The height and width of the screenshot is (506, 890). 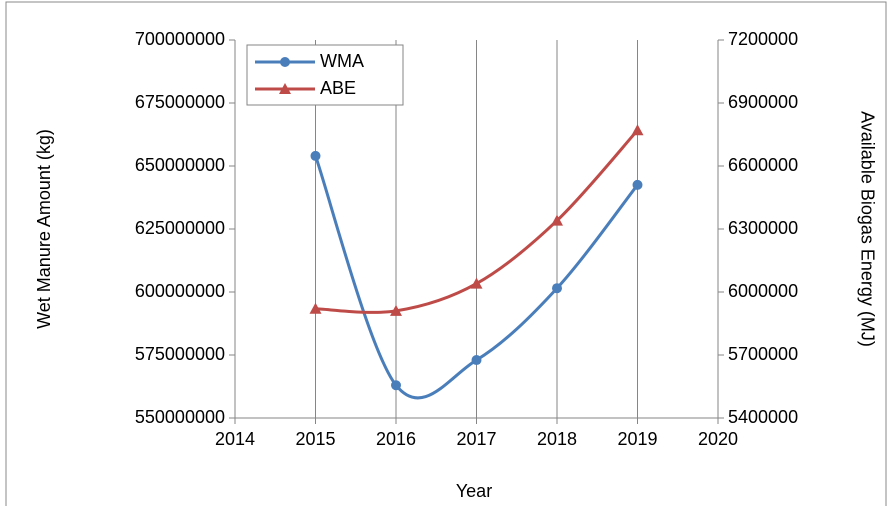 What do you see at coordinates (180, 102) in the screenshot?
I see `y-tick-label: 675000000` at bounding box center [180, 102].